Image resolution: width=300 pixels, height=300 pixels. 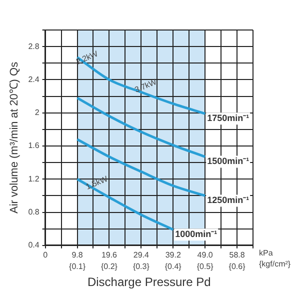 What do you see at coordinates (205, 267) in the screenshot?
I see `x2-tick-label: {0.5}` at bounding box center [205, 267].